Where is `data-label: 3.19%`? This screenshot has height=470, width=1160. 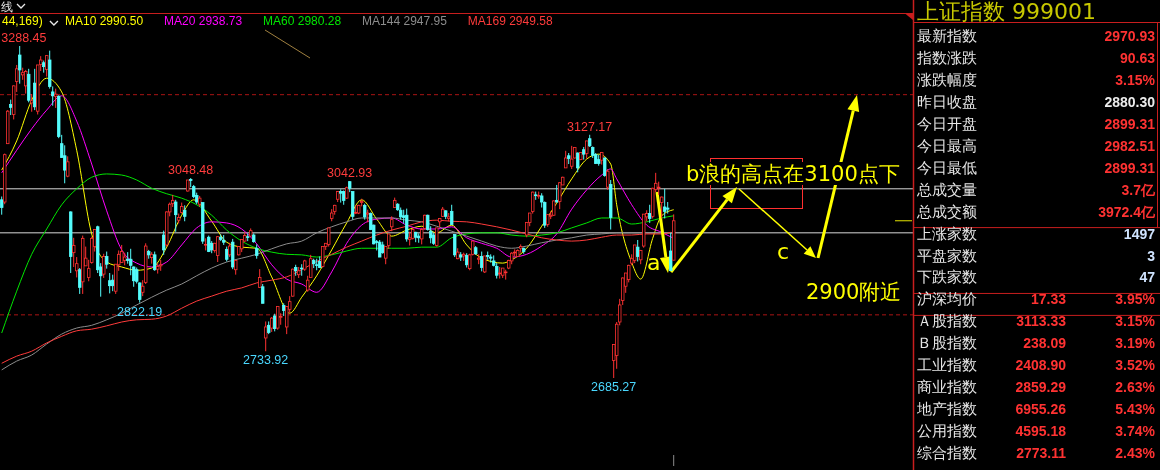 data-label: 3.19% is located at coordinates (1135, 343).